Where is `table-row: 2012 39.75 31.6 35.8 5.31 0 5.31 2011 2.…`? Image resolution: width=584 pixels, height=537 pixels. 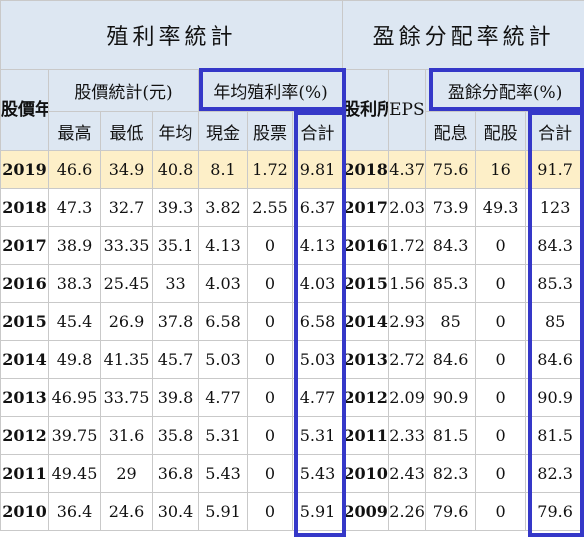 table-row: 2012 39.75 31.6 35.8 5.31 0 5.31 2011 2.… is located at coordinates (292, 435).